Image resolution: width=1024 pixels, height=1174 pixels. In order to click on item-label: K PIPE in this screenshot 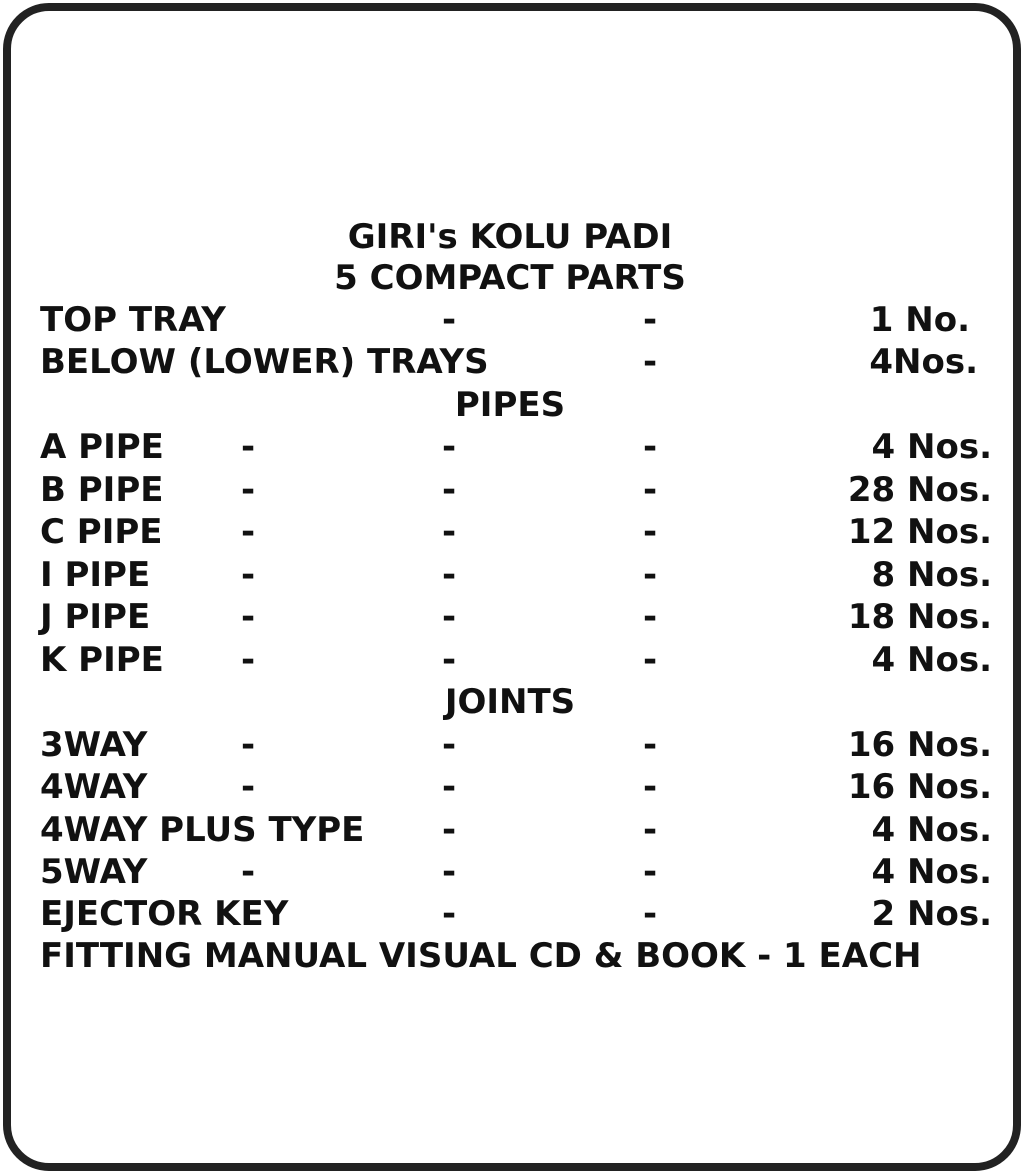, I will do `click(102, 660)`.